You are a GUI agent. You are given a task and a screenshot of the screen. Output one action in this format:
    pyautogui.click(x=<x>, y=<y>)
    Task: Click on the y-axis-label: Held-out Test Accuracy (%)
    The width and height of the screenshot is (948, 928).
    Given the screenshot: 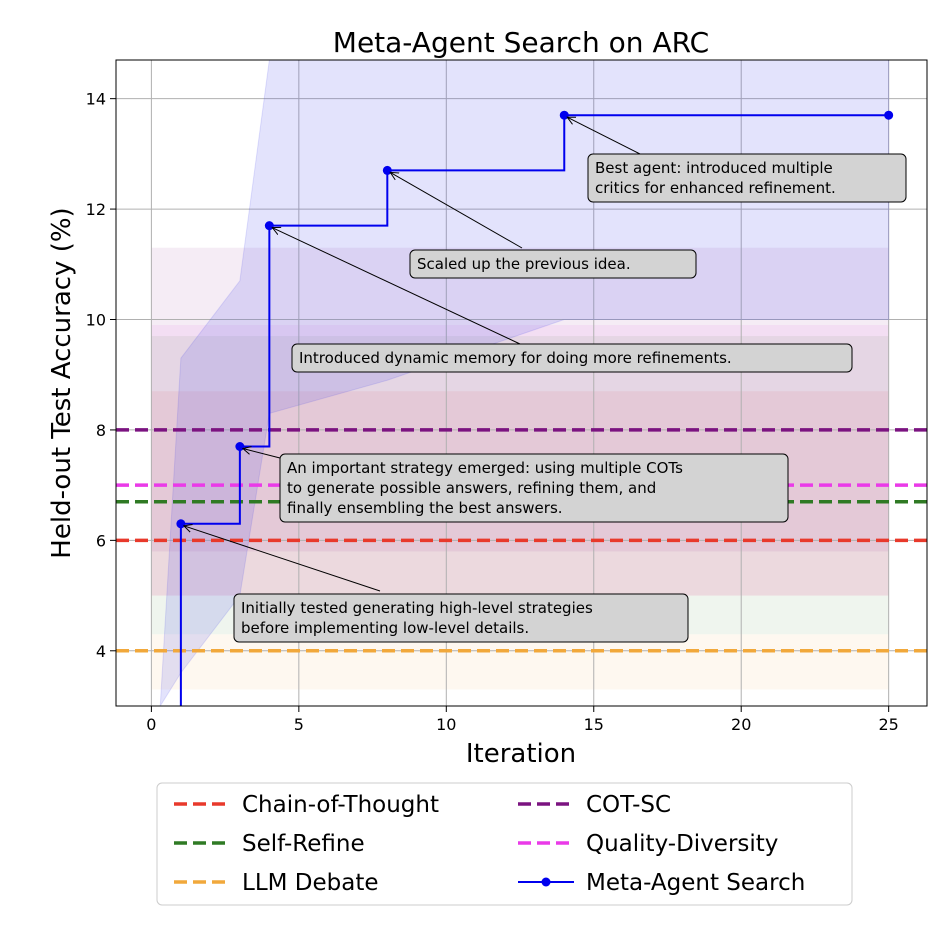 What is the action you would take?
    pyautogui.click(x=62, y=382)
    